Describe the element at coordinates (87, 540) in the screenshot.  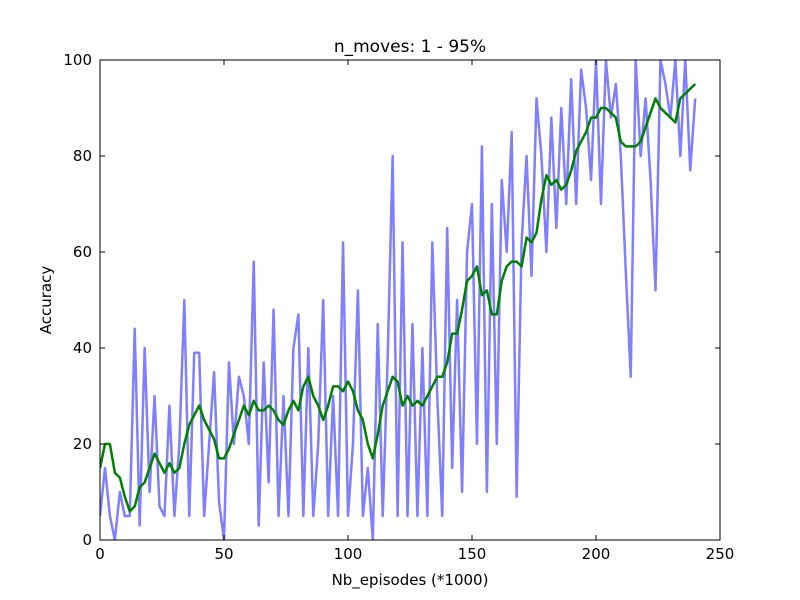
I see `y-tick-label: 0` at that location.